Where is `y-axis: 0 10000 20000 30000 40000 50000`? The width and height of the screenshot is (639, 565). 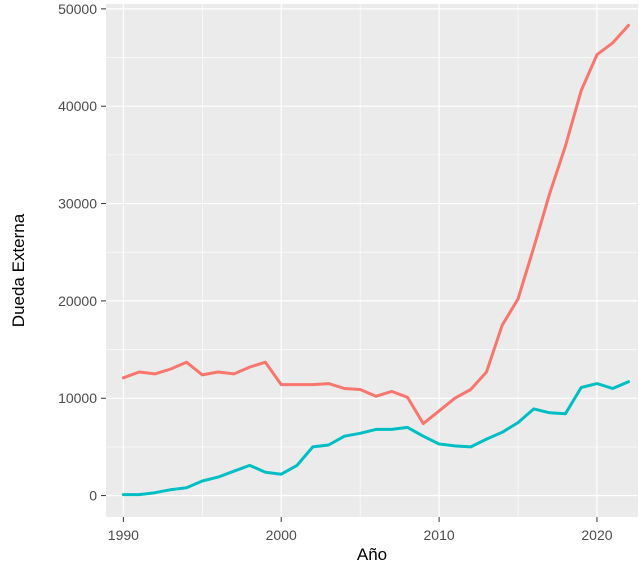
y-axis: 0 10000 20000 30000 40000 50000 is located at coordinates (82, 252).